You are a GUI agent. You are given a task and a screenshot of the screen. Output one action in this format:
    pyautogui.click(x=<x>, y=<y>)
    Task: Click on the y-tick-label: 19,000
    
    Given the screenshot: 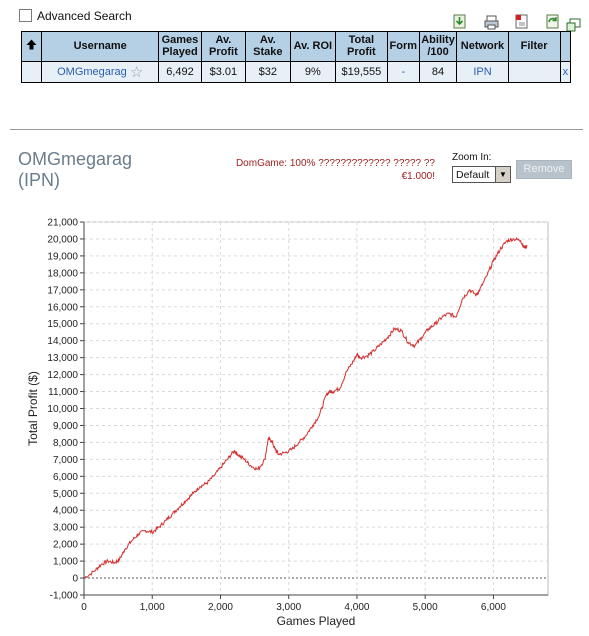 What is the action you would take?
    pyautogui.click(x=62, y=256)
    